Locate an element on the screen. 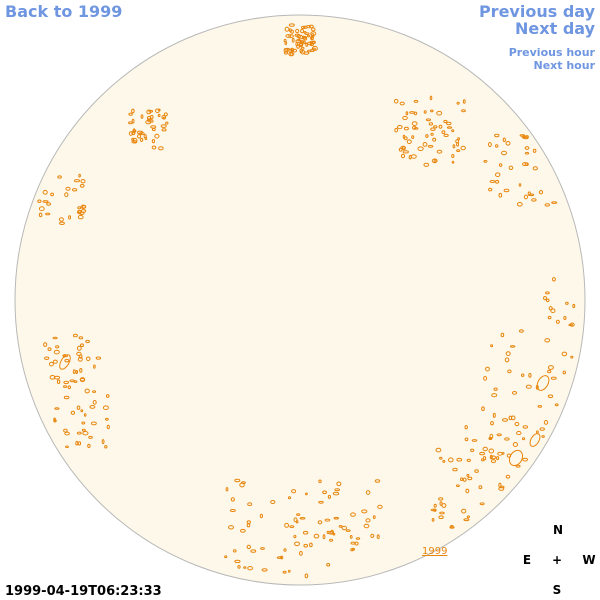 The width and height of the screenshot is (600, 600). next-day-link: Next day is located at coordinates (555, 28).